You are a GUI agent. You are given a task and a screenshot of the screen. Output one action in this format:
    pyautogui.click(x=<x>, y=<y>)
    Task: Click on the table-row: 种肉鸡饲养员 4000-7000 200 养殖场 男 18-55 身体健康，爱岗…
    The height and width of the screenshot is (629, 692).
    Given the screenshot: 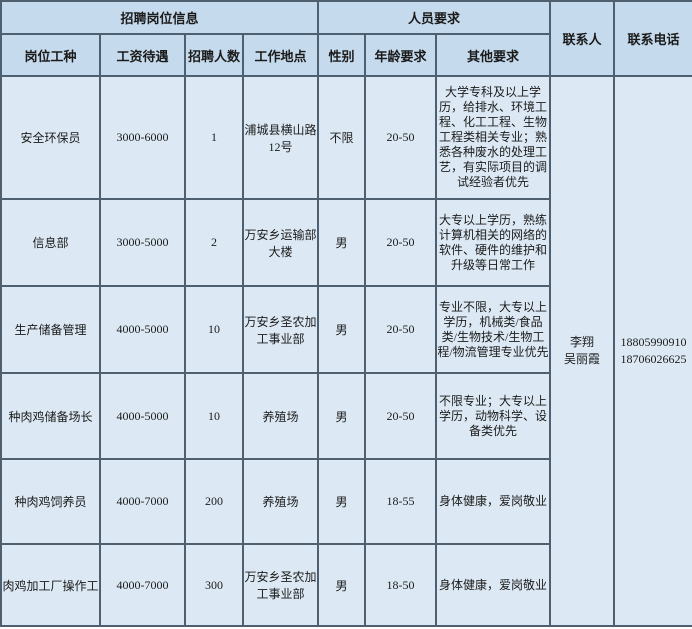 What is the action you would take?
    pyautogui.click(x=346, y=501)
    